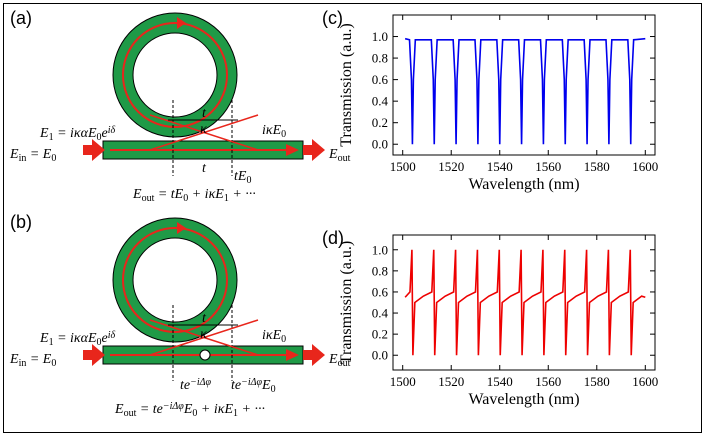  I want to click on equation: te−iΔφ, so click(196, 385).